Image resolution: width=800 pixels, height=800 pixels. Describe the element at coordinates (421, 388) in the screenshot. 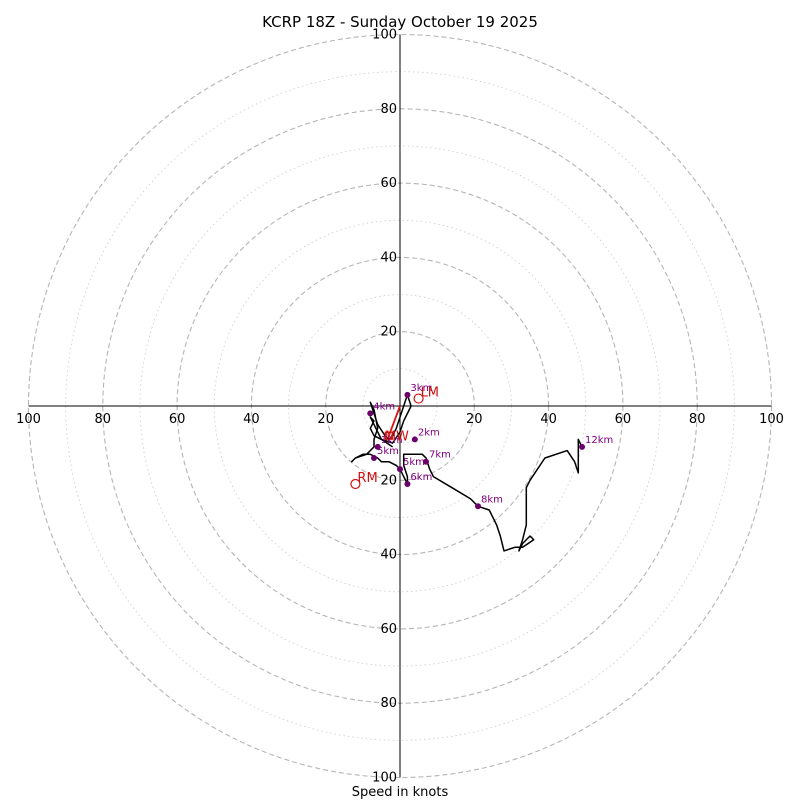

I see `height-marker-label: 3km` at that location.